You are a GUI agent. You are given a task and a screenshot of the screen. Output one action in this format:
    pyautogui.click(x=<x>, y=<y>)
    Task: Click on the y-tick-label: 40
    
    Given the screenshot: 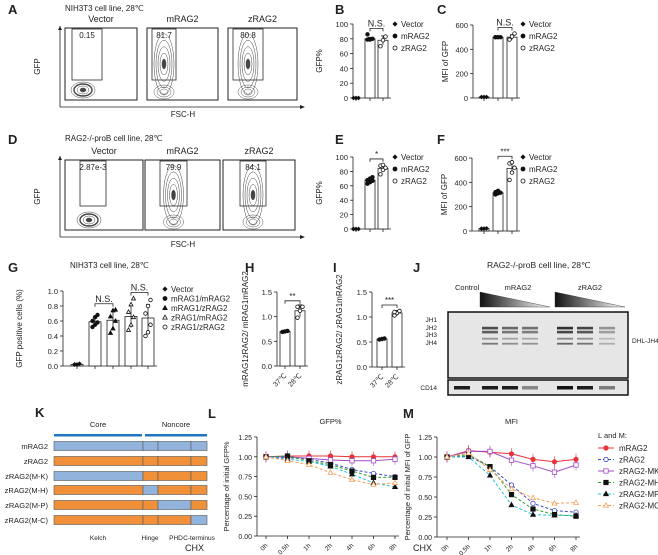 What is the action you would take?
    pyautogui.click(x=344, y=200)
    